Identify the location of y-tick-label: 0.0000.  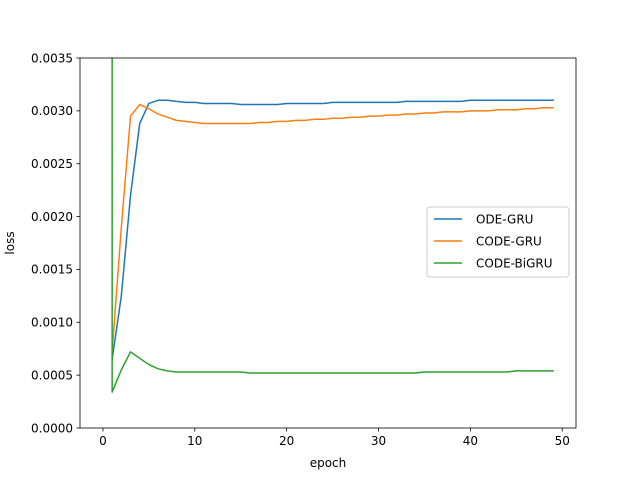
(52, 428).